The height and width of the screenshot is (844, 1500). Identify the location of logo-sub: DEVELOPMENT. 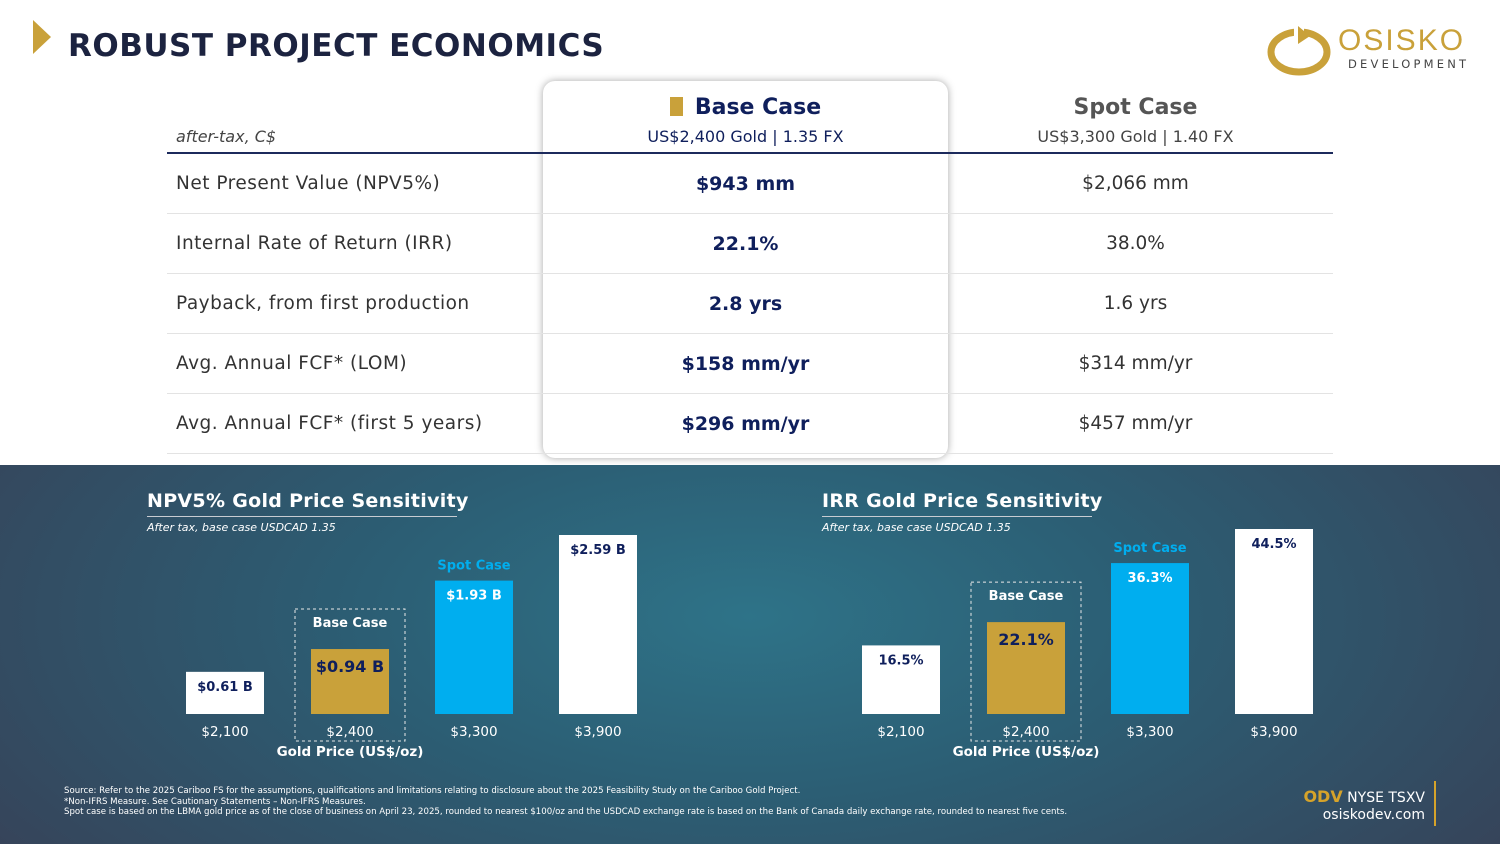
(1409, 64).